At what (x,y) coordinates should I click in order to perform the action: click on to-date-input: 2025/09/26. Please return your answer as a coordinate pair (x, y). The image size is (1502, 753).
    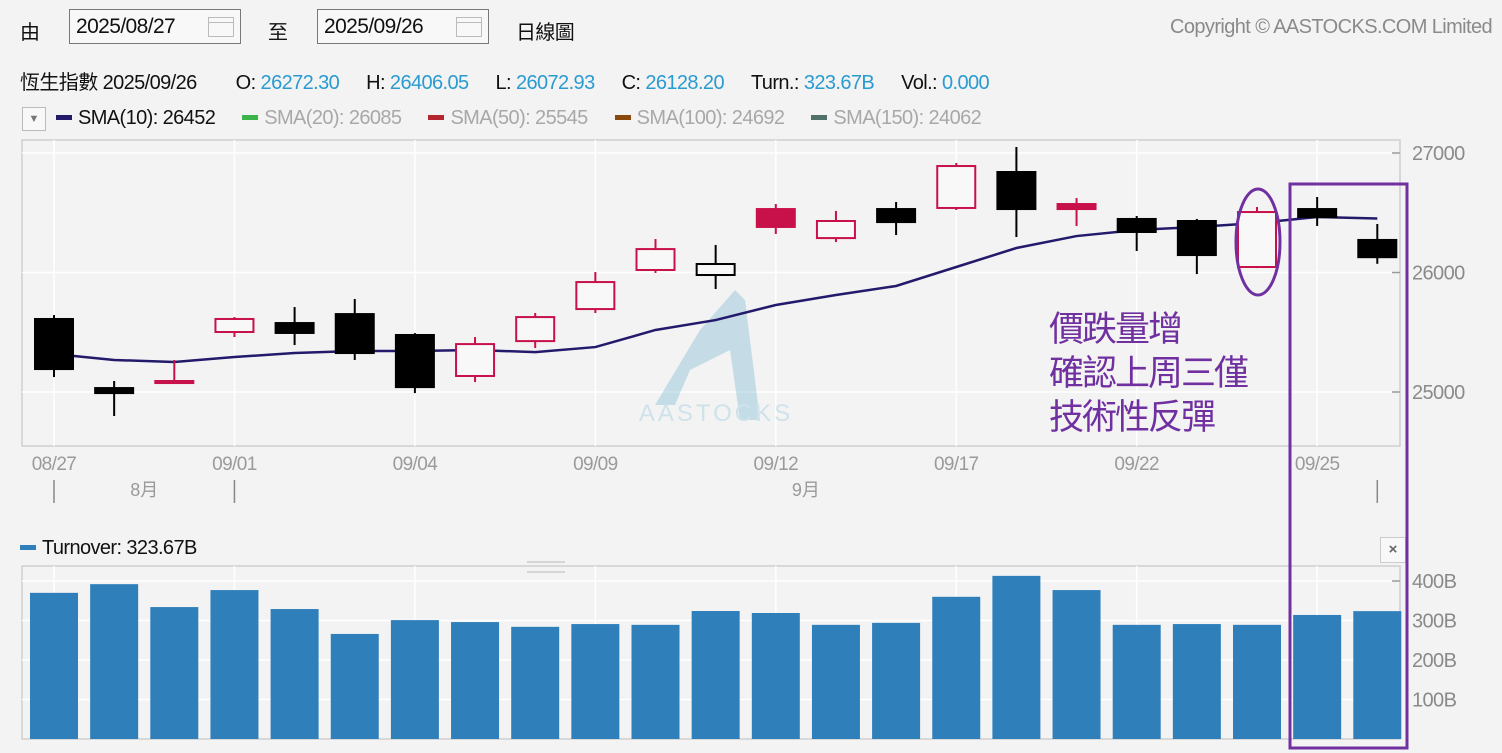
    Looking at the image, I should click on (403, 26).